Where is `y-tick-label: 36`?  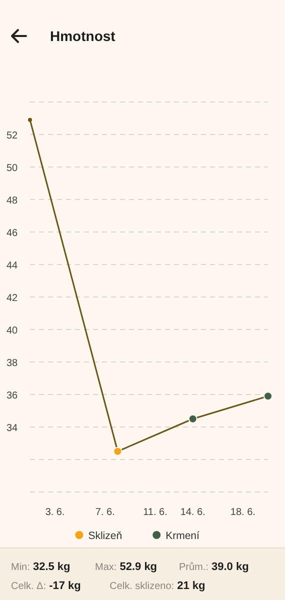 y-tick-label: 36 is located at coordinates (12, 396).